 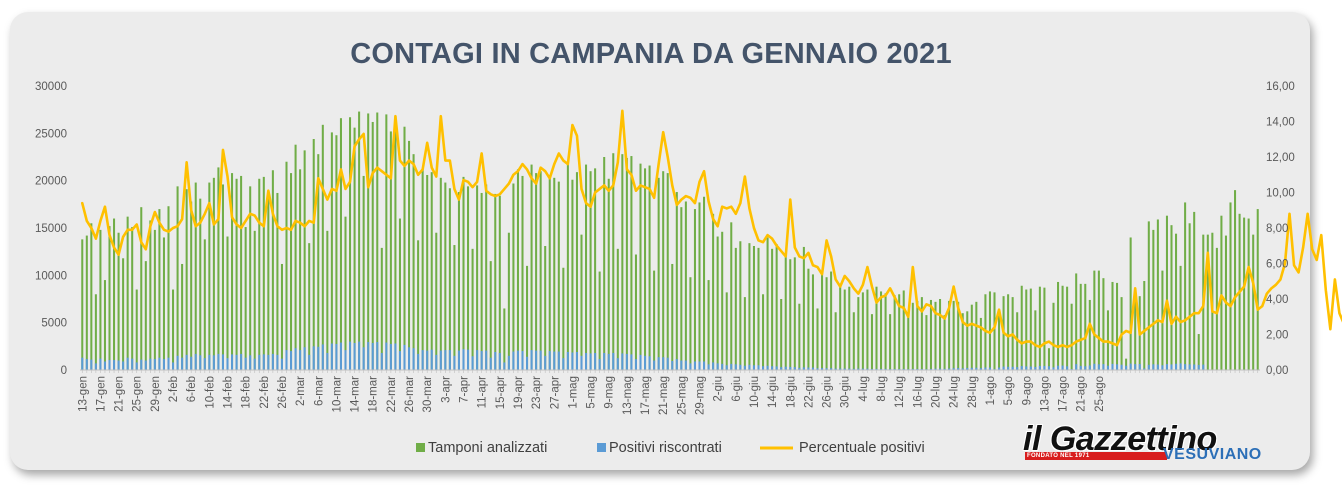 I want to click on x-tick-label: 30-mar, so click(x=428, y=394).